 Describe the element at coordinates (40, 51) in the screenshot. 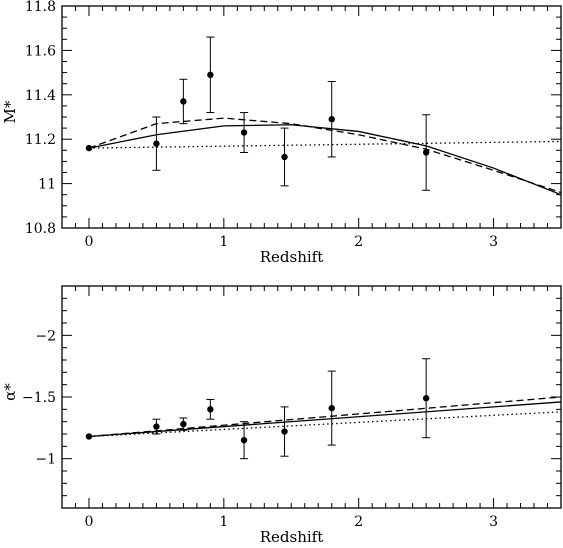

I see `y-tick-label: 11.6` at that location.